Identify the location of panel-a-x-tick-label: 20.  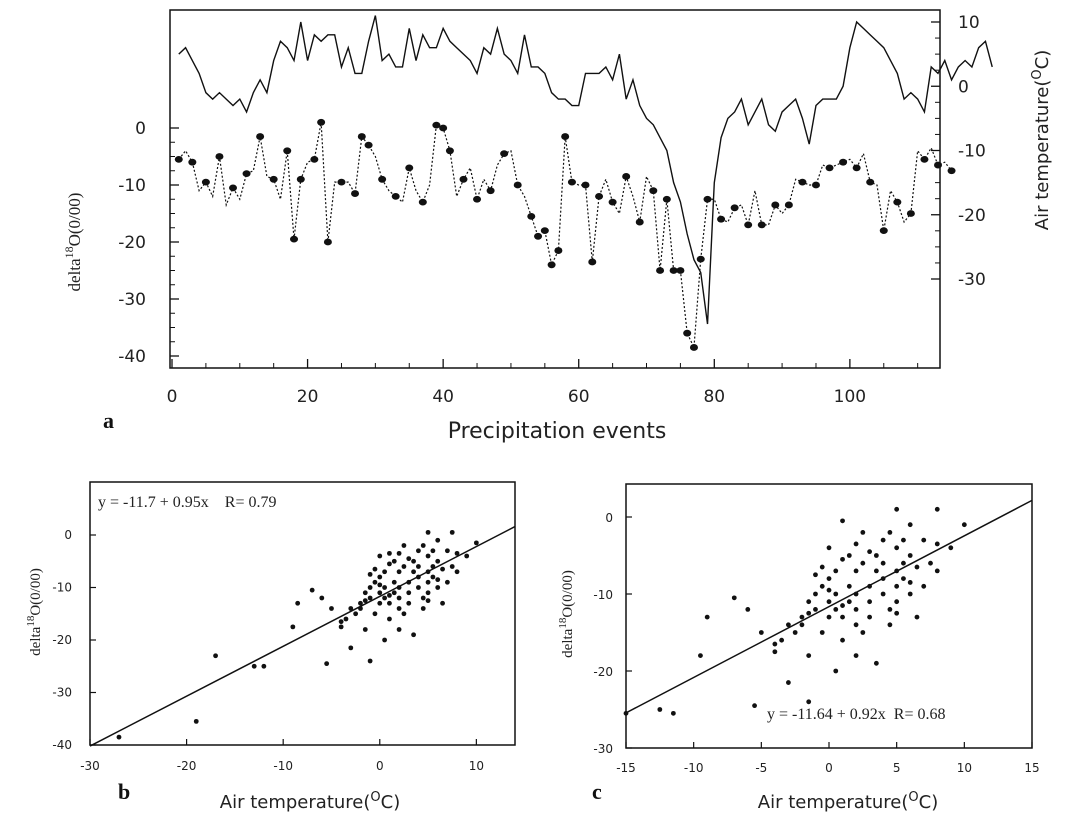
(308, 397).